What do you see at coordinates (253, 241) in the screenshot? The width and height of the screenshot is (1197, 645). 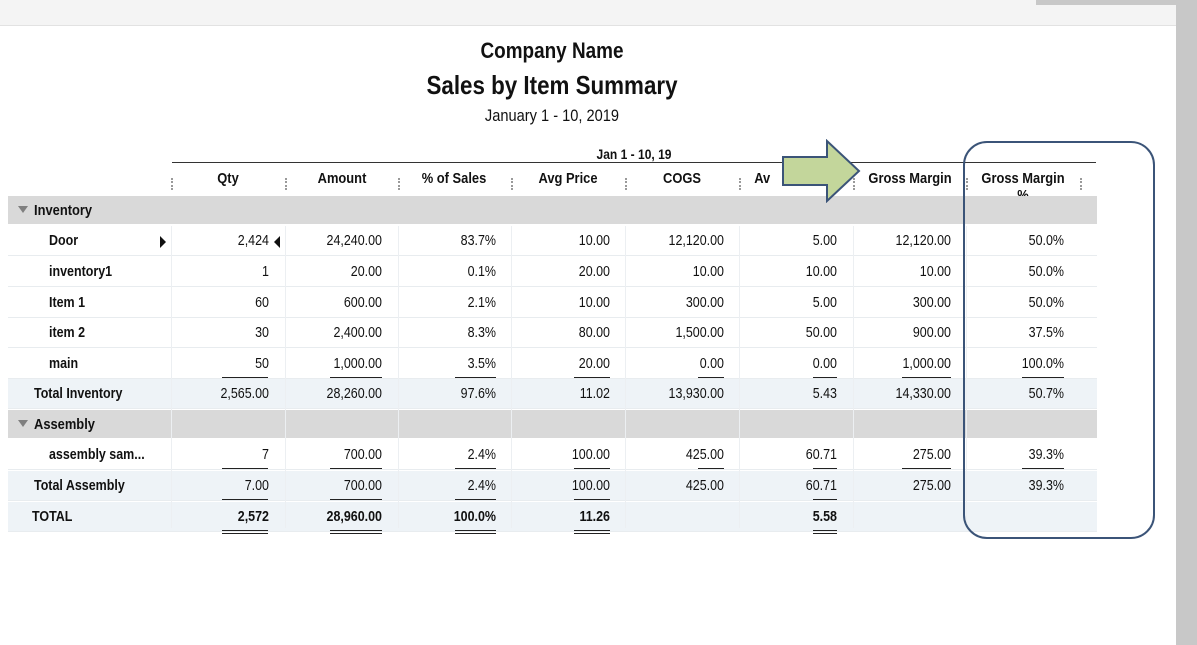 I see `cell-qty: 2,424` at bounding box center [253, 241].